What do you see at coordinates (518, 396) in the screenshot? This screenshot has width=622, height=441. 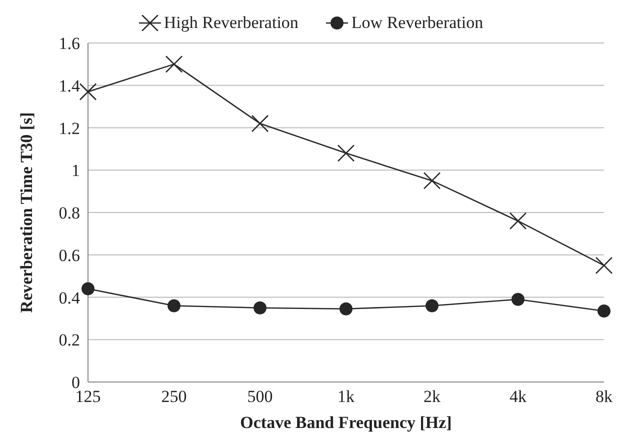 I see `x-tick-label: 4k` at bounding box center [518, 396].